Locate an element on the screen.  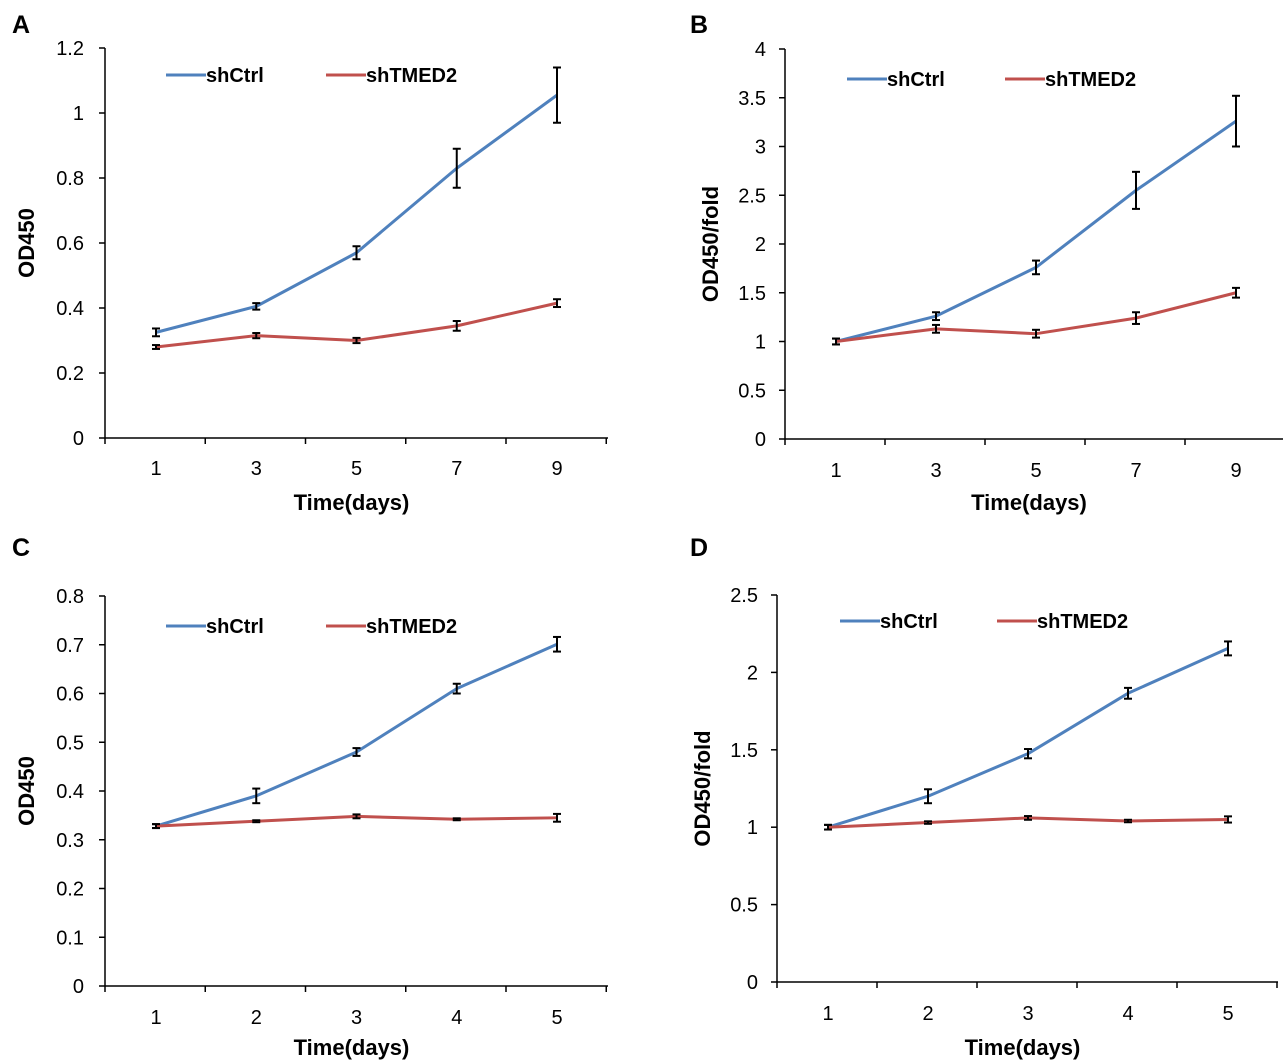
y-tick-label: 0.1 is located at coordinates (70, 938).